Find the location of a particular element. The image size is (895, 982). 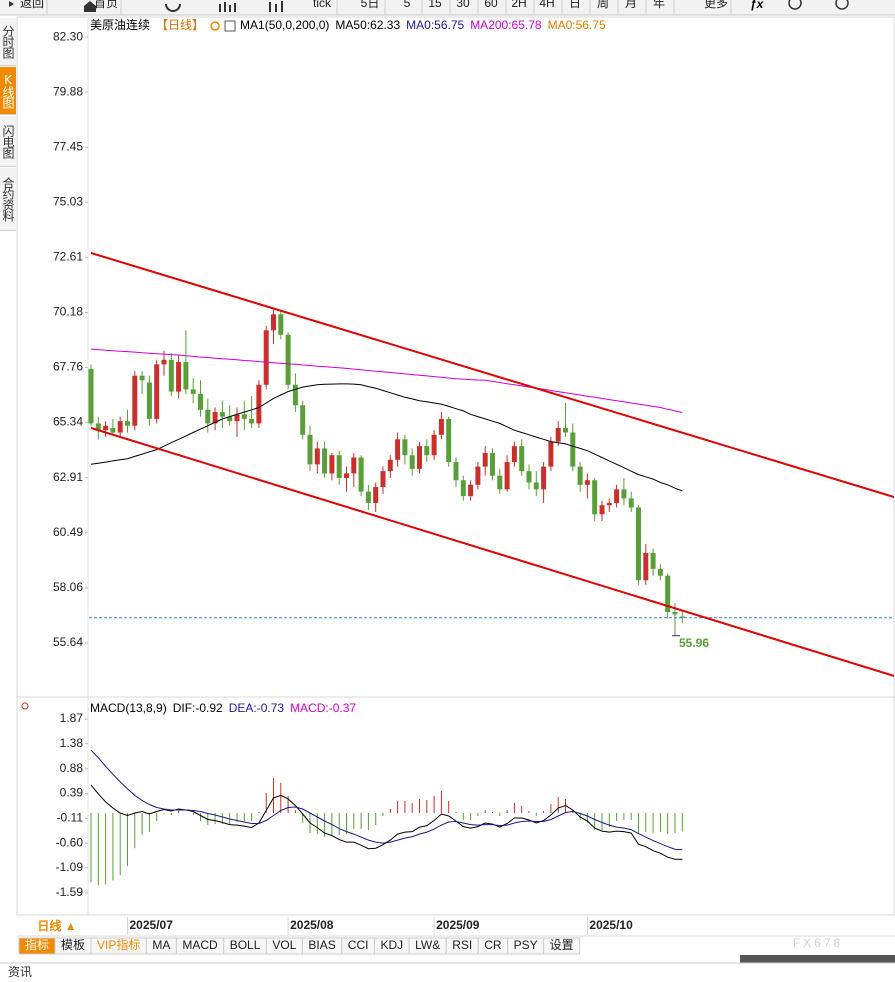

refresh-icon is located at coordinates (173, 7).